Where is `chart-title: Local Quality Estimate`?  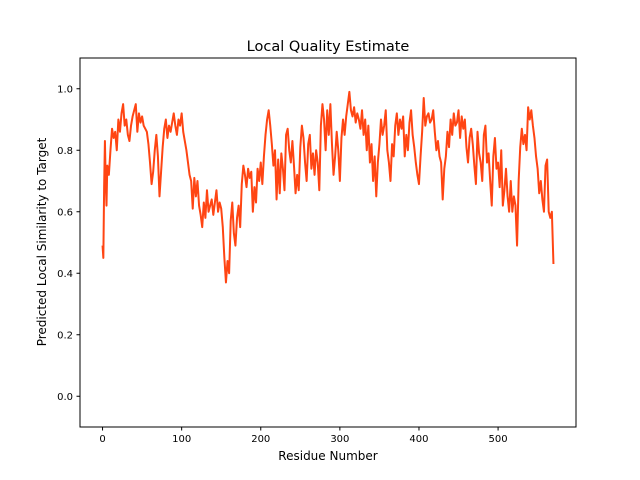
chart-title: Local Quality Estimate is located at coordinates (328, 47).